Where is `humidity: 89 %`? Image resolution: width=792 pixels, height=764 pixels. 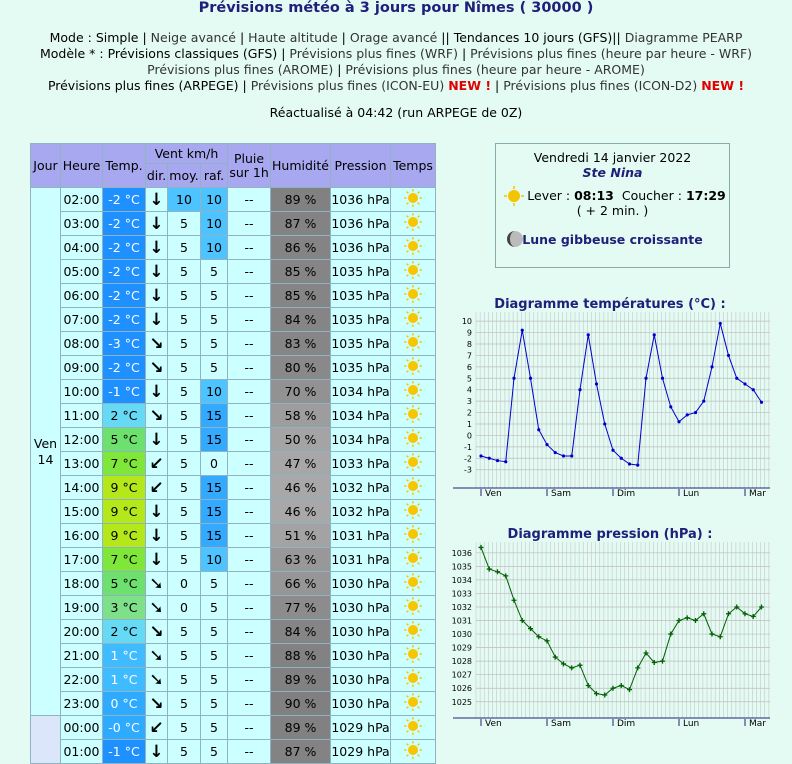
humidity: 89 % is located at coordinates (301, 199).